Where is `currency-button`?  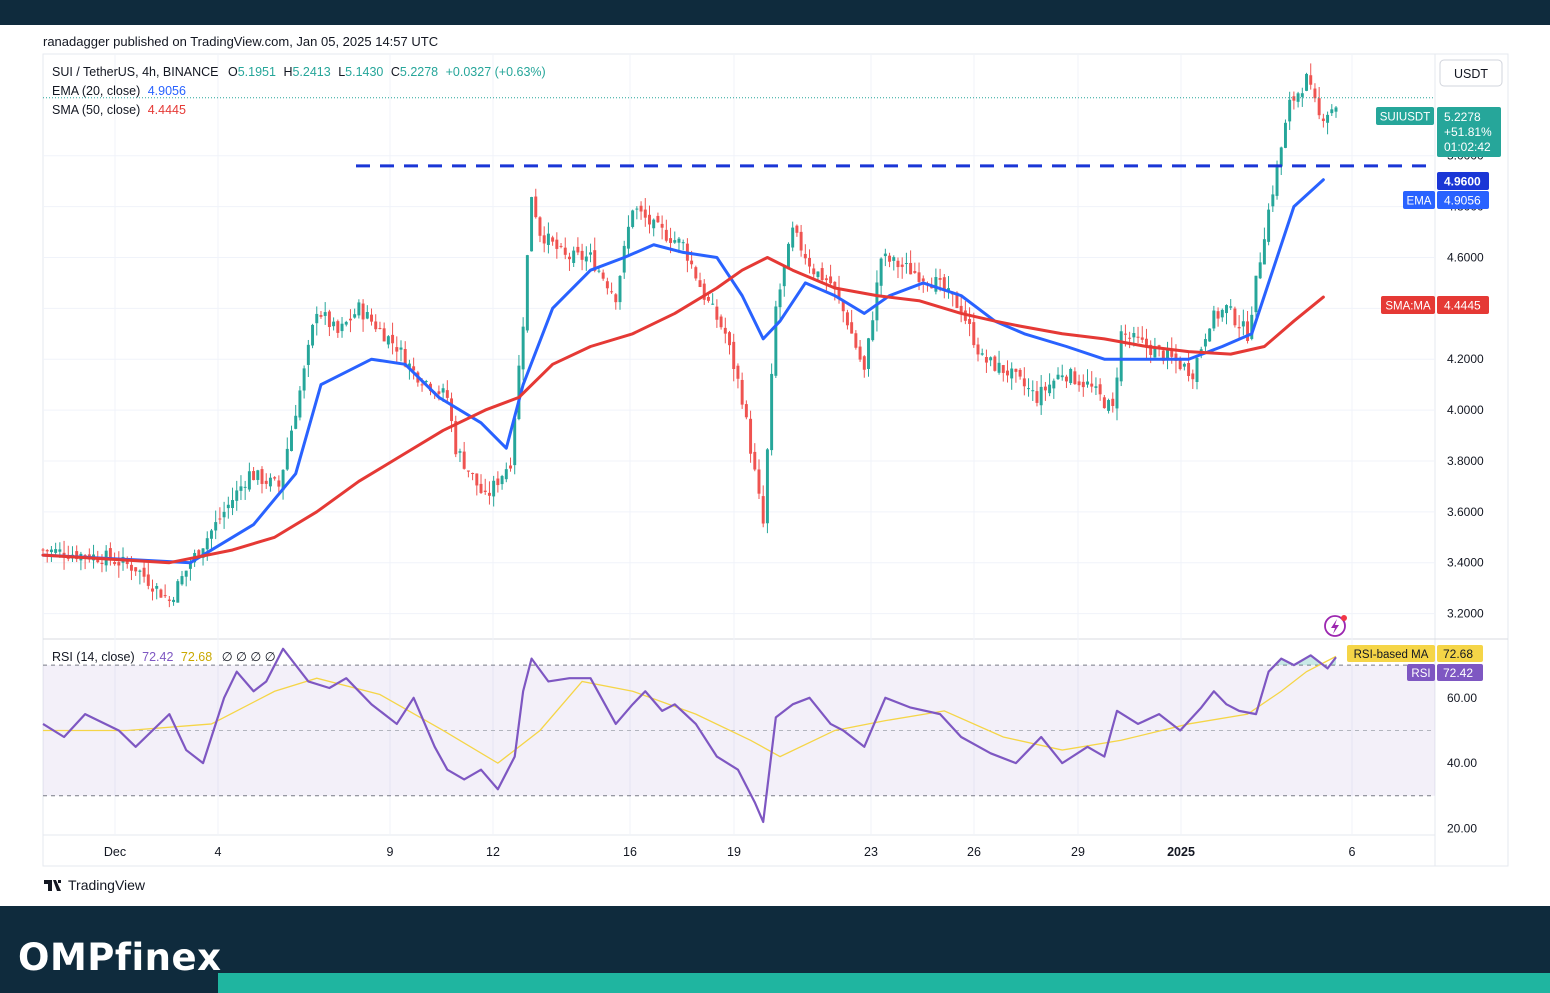
currency-button is located at coordinates (1471, 73).